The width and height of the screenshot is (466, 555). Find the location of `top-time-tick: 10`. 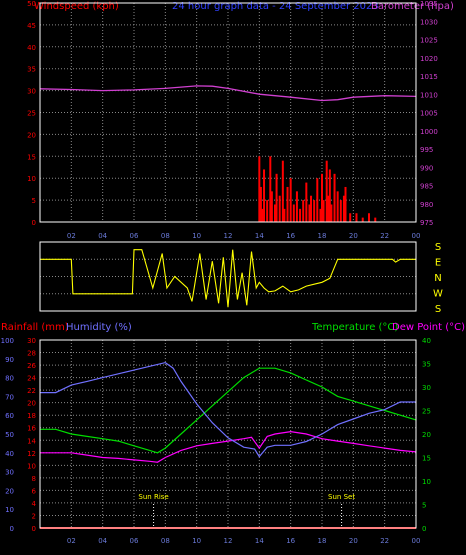

top-time-tick: 10 is located at coordinates (196, 236).